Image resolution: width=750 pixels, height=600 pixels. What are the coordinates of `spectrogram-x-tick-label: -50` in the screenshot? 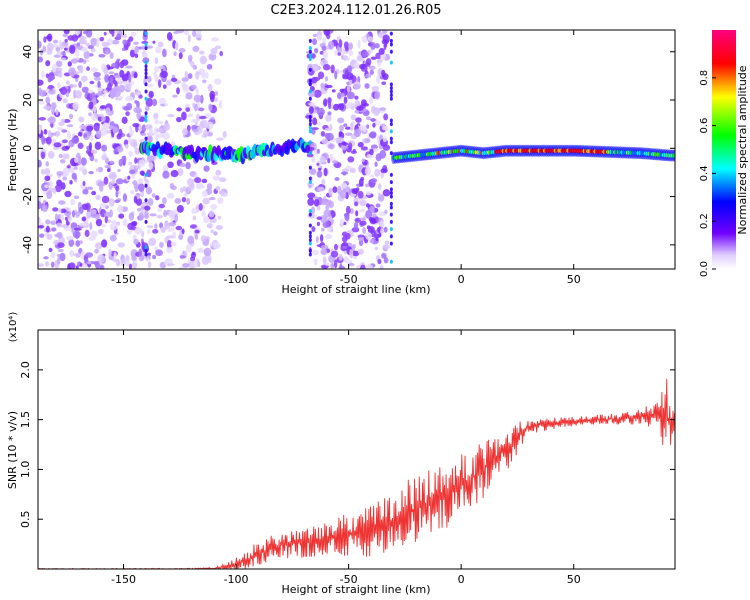 It's located at (349, 279).